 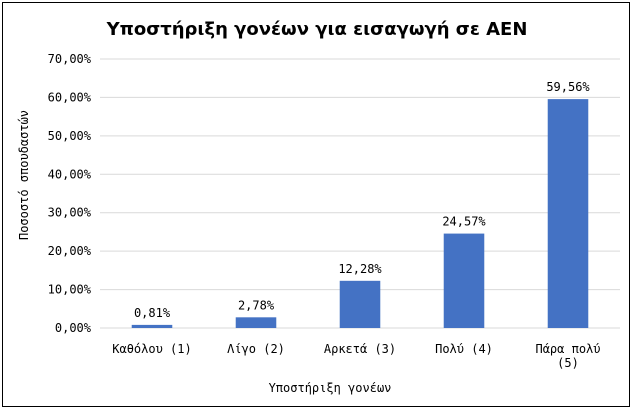 I want to click on y-tick-label: 70,00%, so click(x=70, y=59).